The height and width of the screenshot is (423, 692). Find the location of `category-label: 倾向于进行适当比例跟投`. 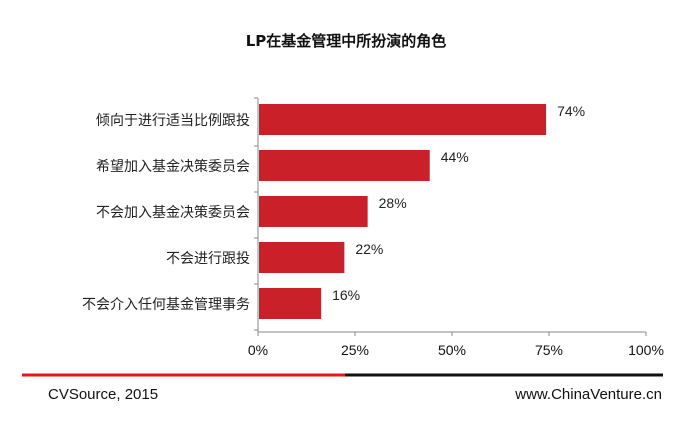

category-label: 倾向于进行适当比例跟投 is located at coordinates (173, 121).